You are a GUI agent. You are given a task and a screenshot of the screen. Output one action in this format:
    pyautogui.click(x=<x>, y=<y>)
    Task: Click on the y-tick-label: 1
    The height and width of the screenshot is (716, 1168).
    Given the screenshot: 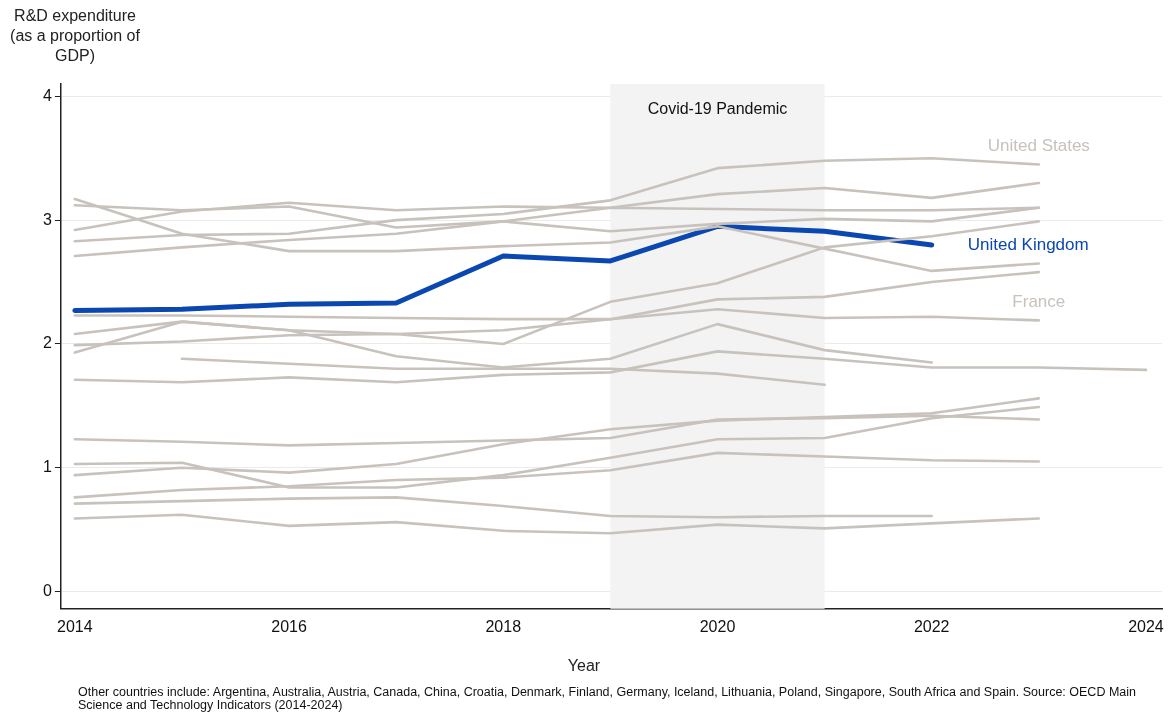 What is the action you would take?
    pyautogui.click(x=47, y=467)
    